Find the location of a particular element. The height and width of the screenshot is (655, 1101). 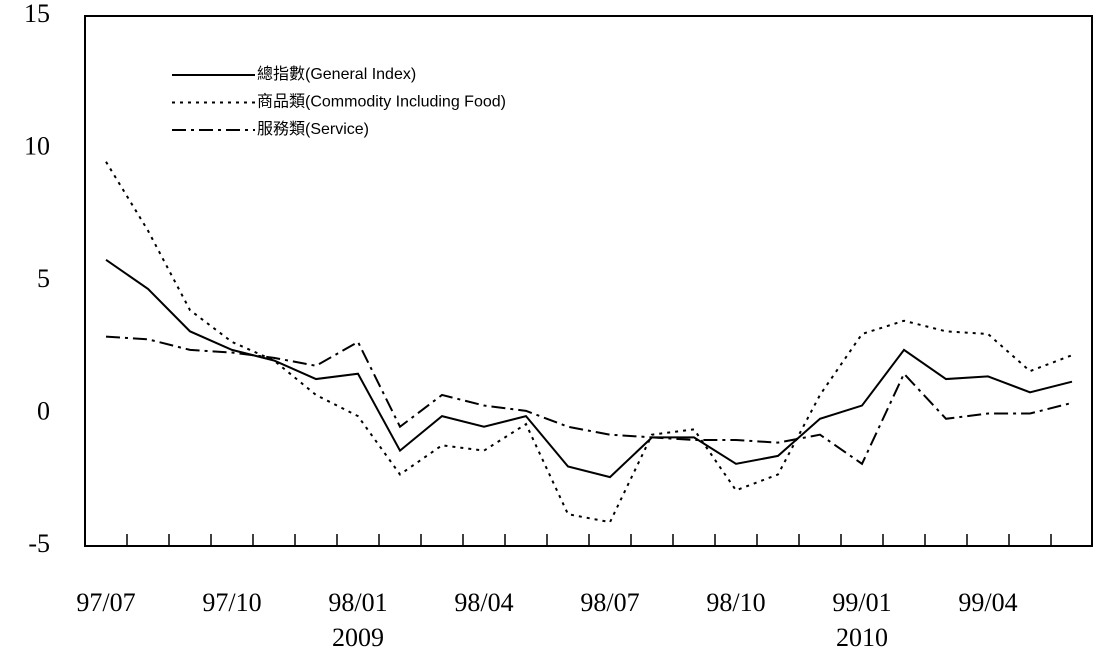

y-tick-label: 10 is located at coordinates (37, 145).